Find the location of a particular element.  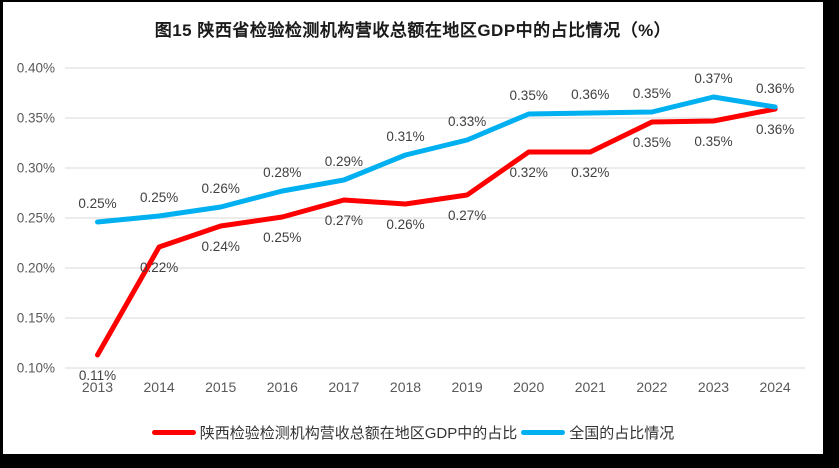

x-axis-tick-label: 2020 is located at coordinates (528, 387).